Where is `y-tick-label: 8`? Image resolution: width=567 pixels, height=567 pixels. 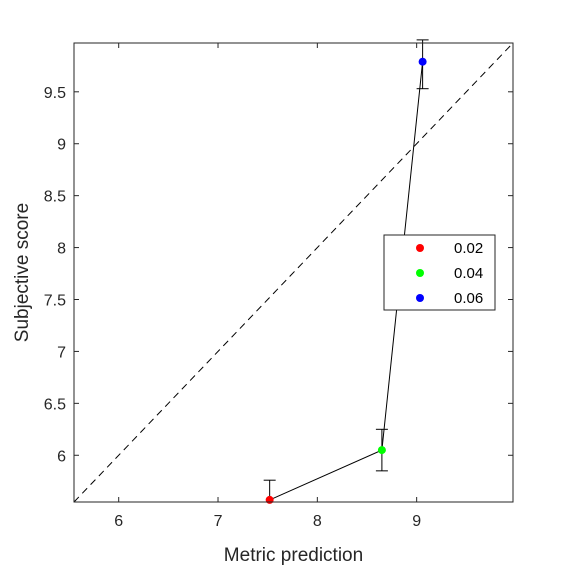 y-tick-label: 8 is located at coordinates (61, 249).